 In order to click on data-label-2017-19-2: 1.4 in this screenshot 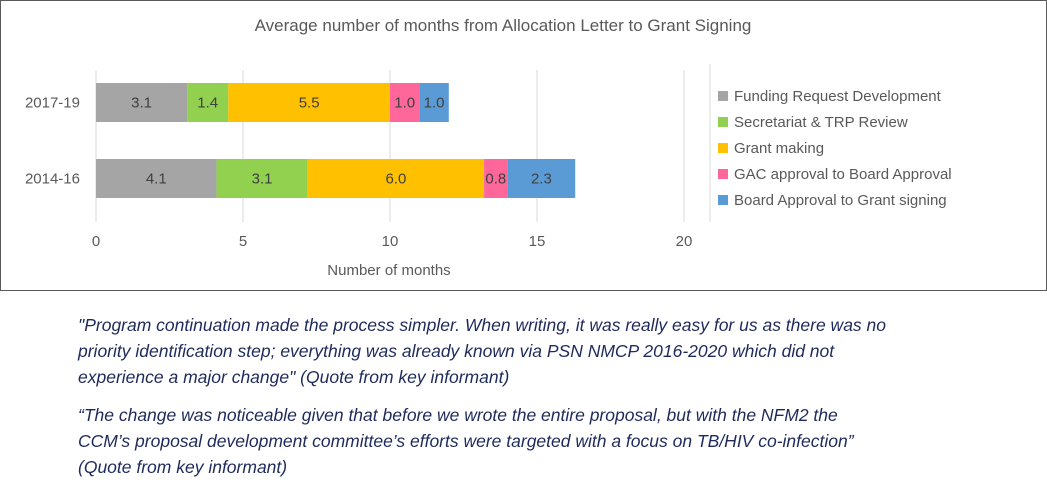, I will do `click(207, 103)`.